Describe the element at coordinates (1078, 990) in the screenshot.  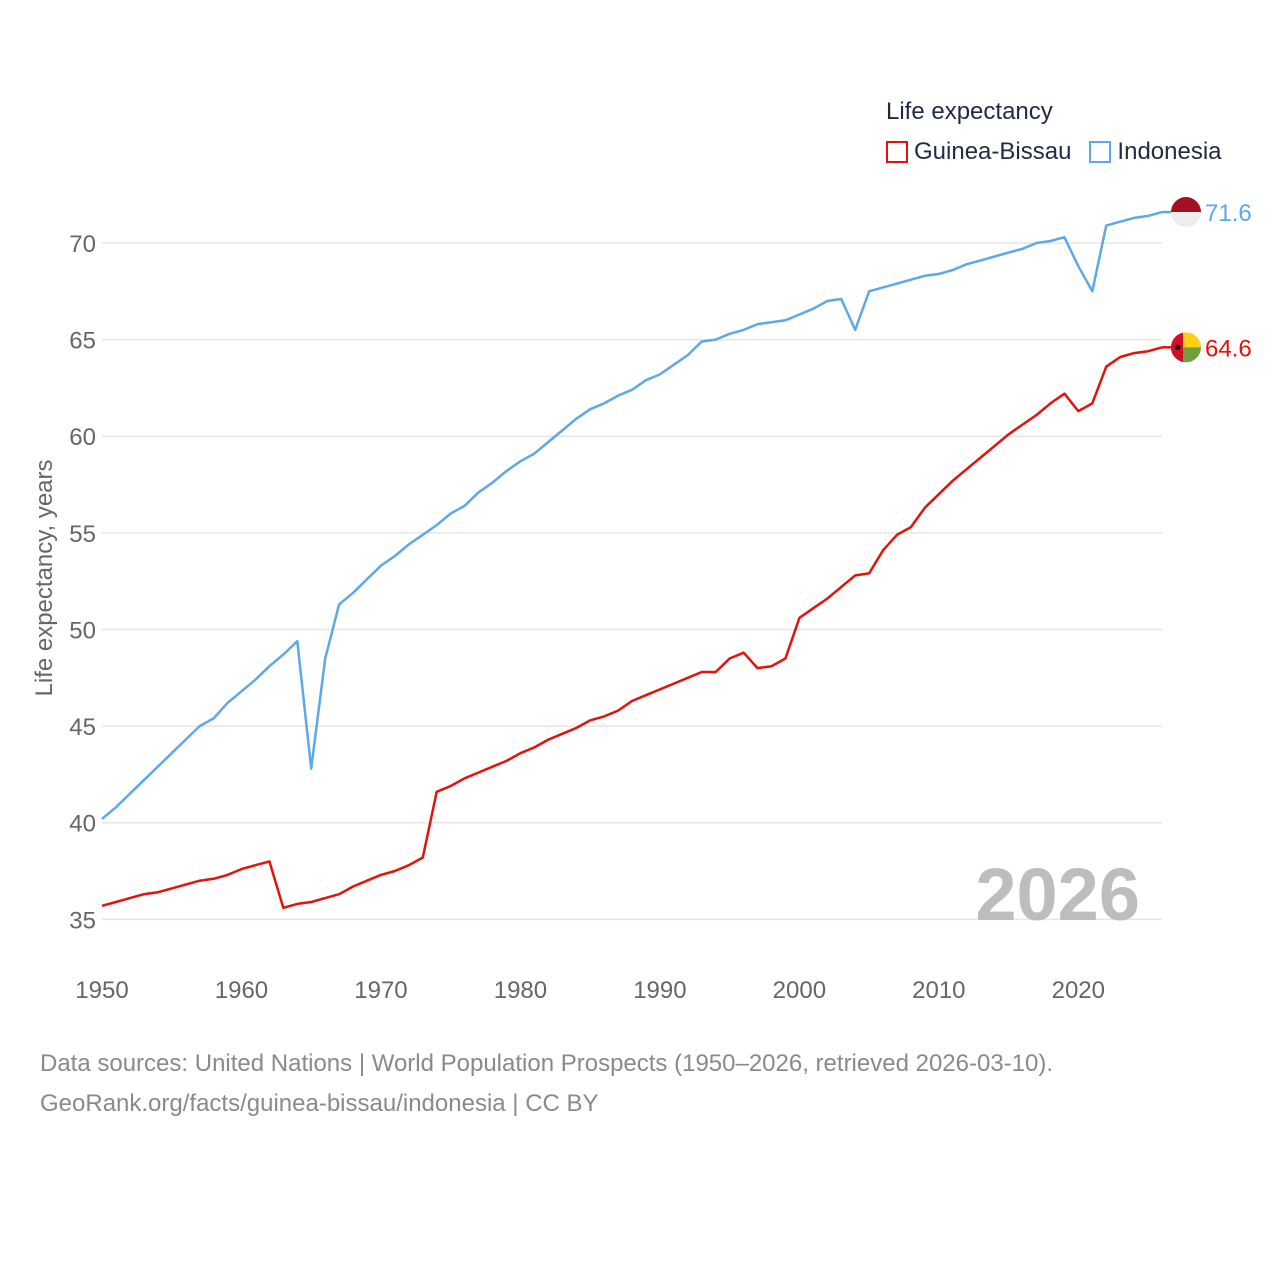
I see `x-tick-label: 2020` at that location.